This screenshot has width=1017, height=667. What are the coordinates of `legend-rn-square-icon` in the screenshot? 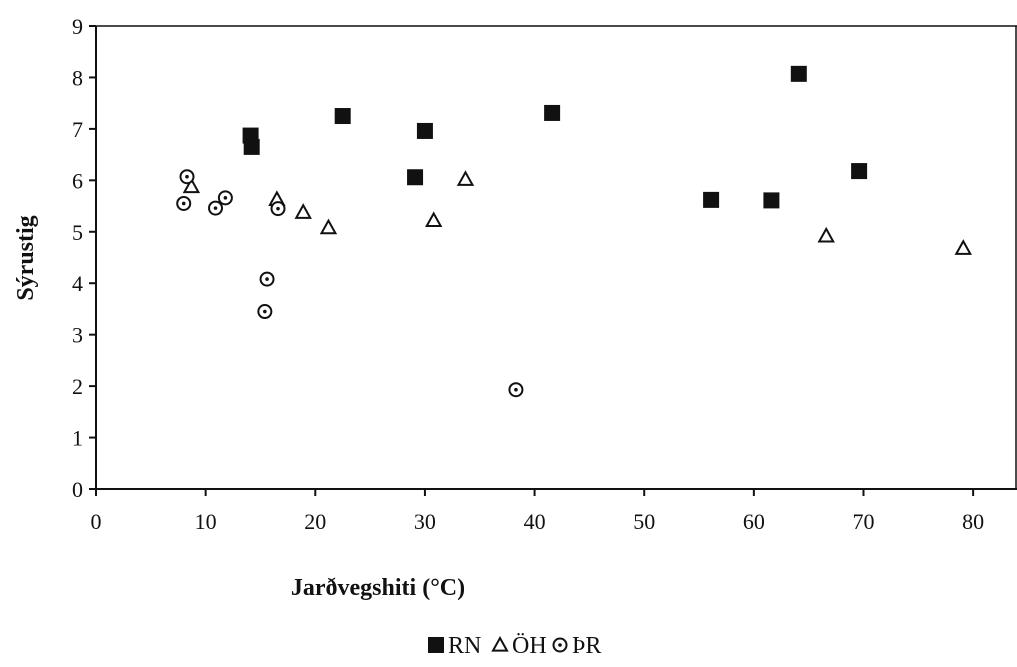 It's located at (436, 645).